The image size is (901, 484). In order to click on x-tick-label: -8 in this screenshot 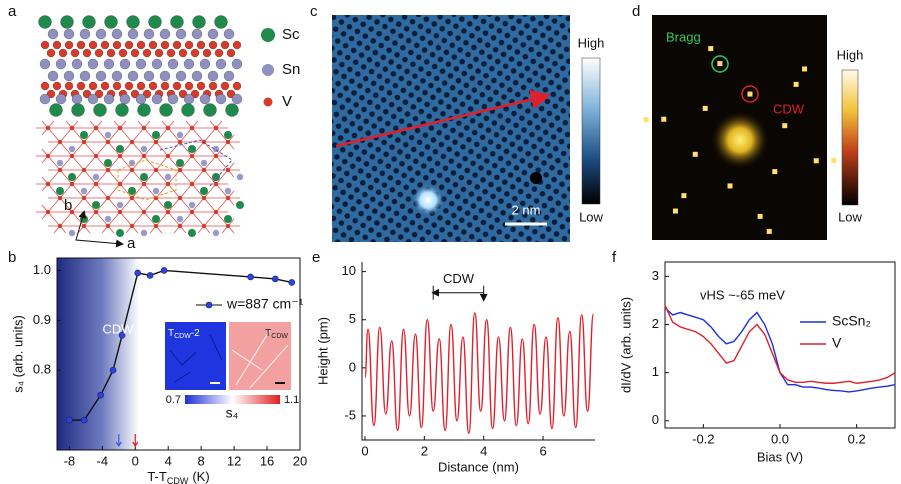, I will do `click(70, 460)`.